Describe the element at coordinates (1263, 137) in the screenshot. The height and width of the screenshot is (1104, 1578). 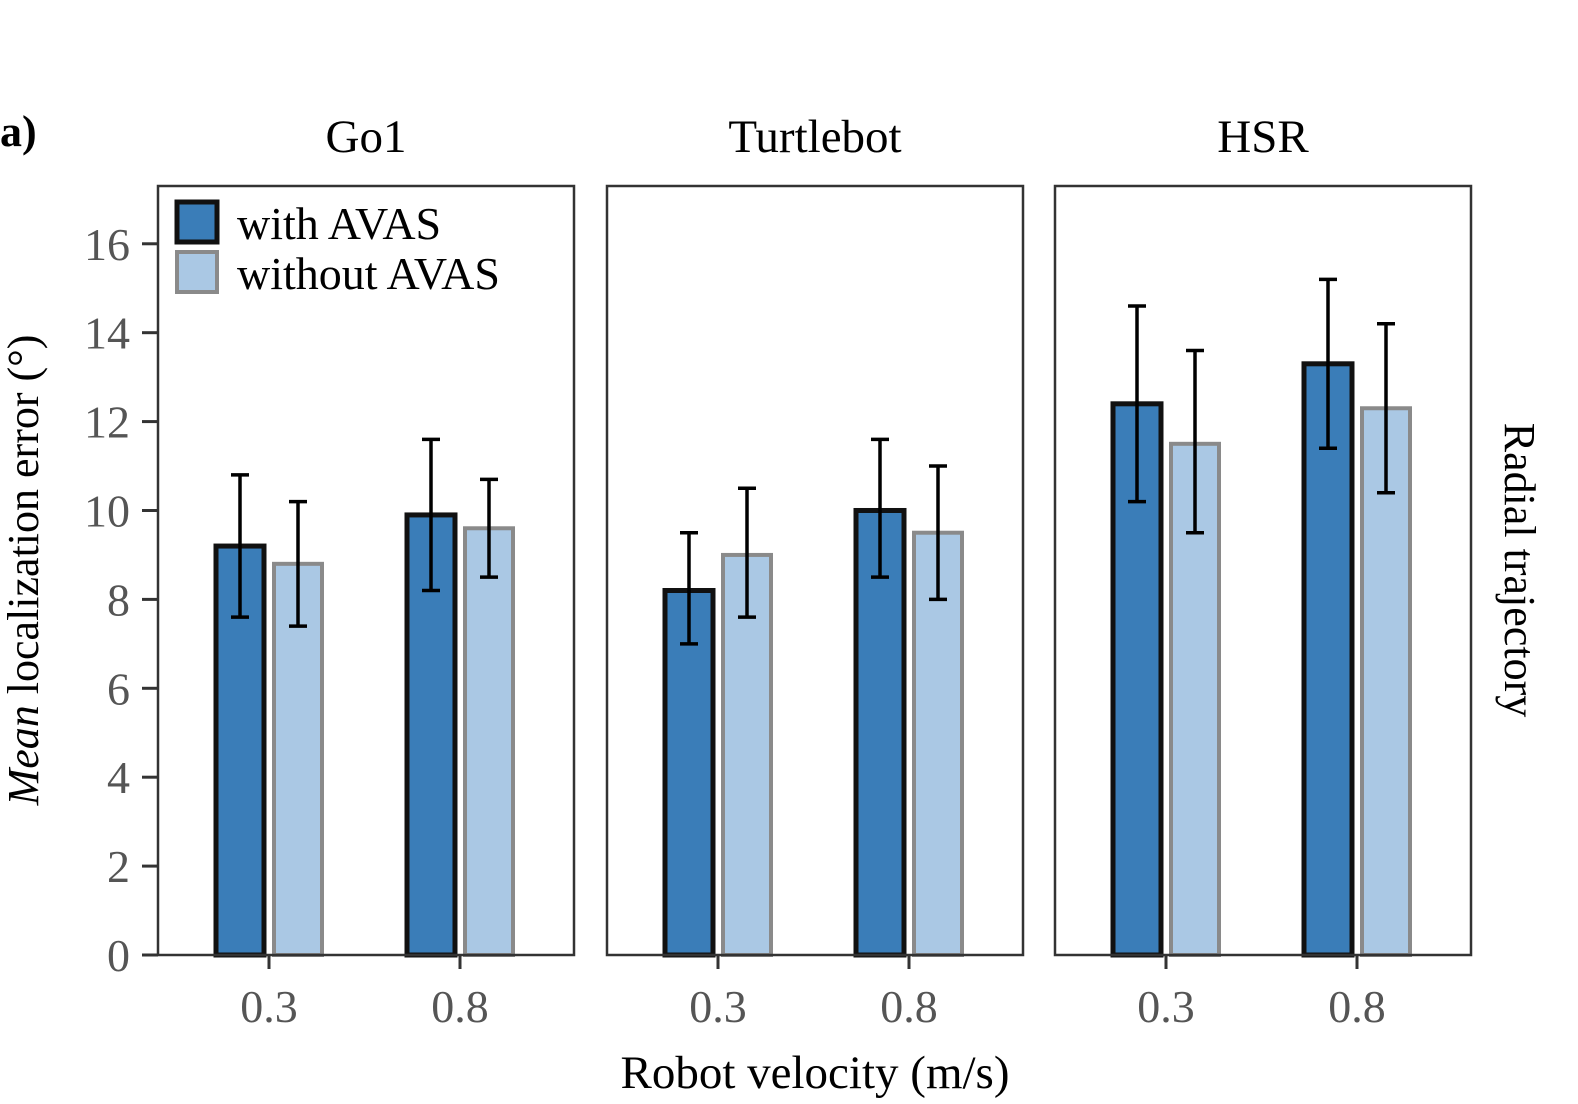
I see `facet-title: HSR` at that location.